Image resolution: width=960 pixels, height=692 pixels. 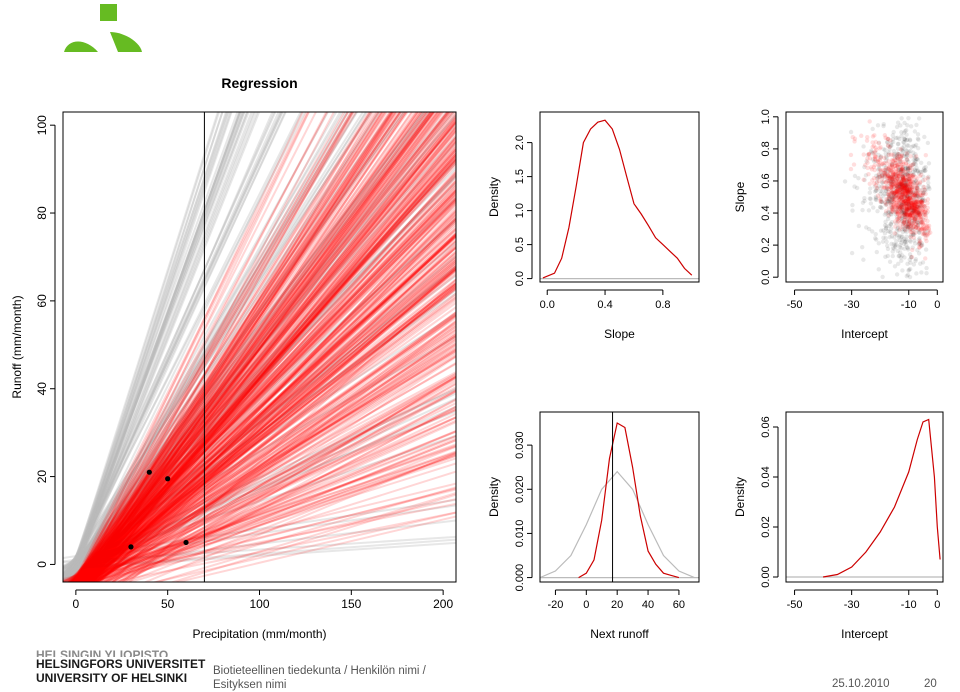 What do you see at coordinates (881, 498) in the screenshot?
I see `red-density-line` at bounding box center [881, 498].